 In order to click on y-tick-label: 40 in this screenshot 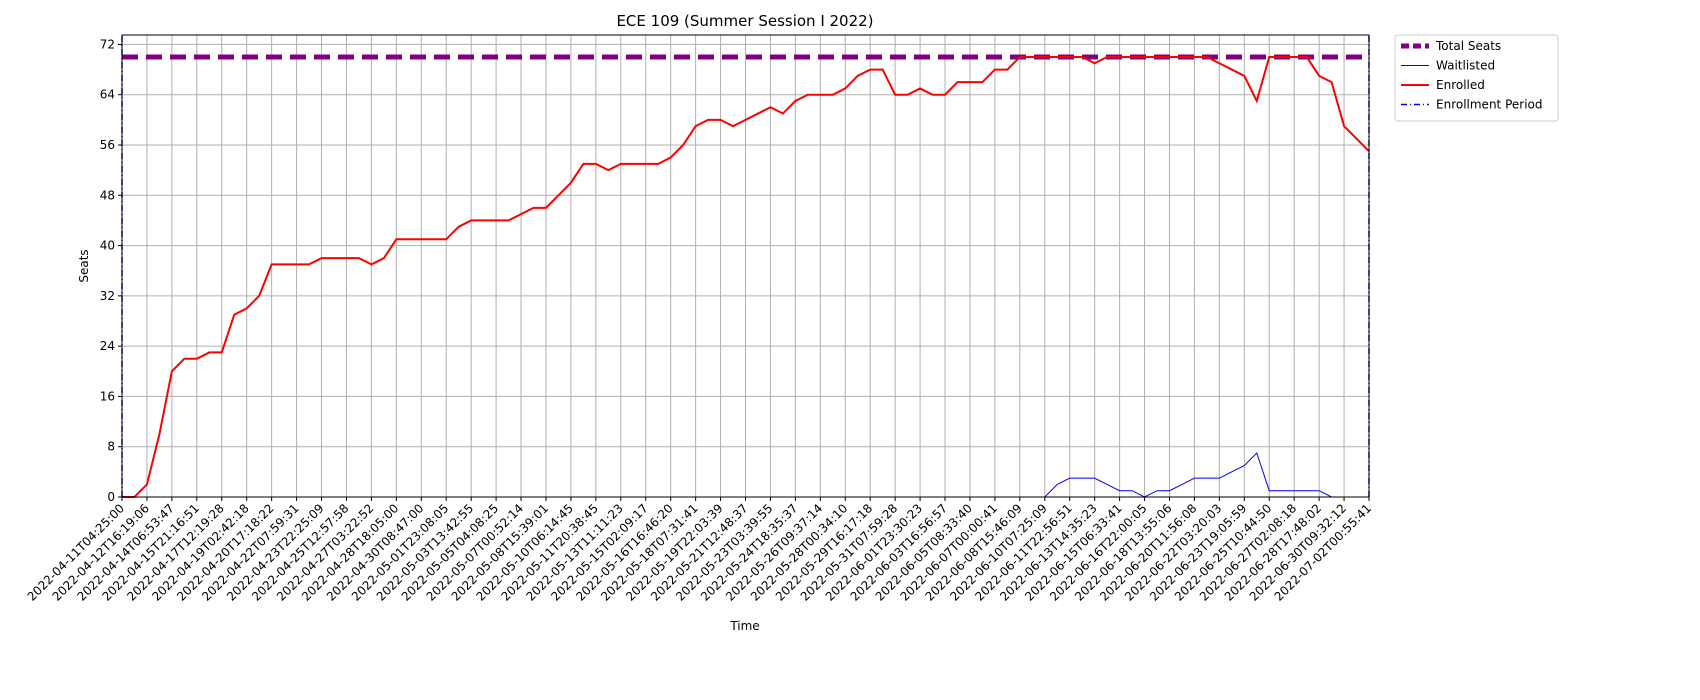, I will do `click(107, 246)`.